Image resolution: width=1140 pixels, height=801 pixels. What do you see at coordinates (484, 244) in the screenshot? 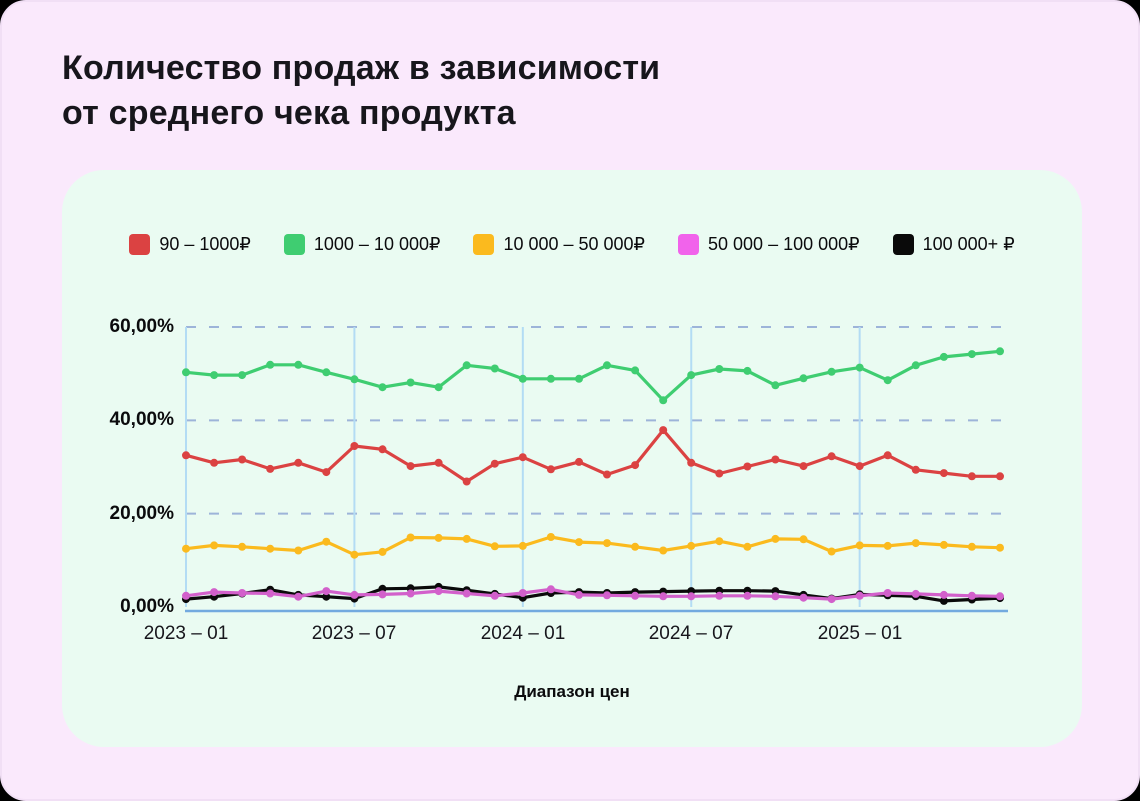
I see `legend-swatch-yellow` at bounding box center [484, 244].